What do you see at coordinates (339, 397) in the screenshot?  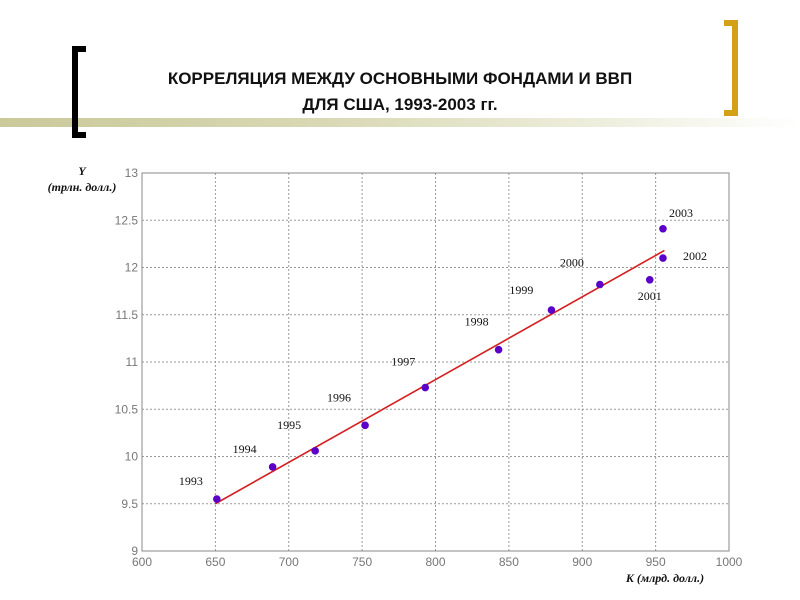 I see `point-label-1996: 1996` at bounding box center [339, 397].